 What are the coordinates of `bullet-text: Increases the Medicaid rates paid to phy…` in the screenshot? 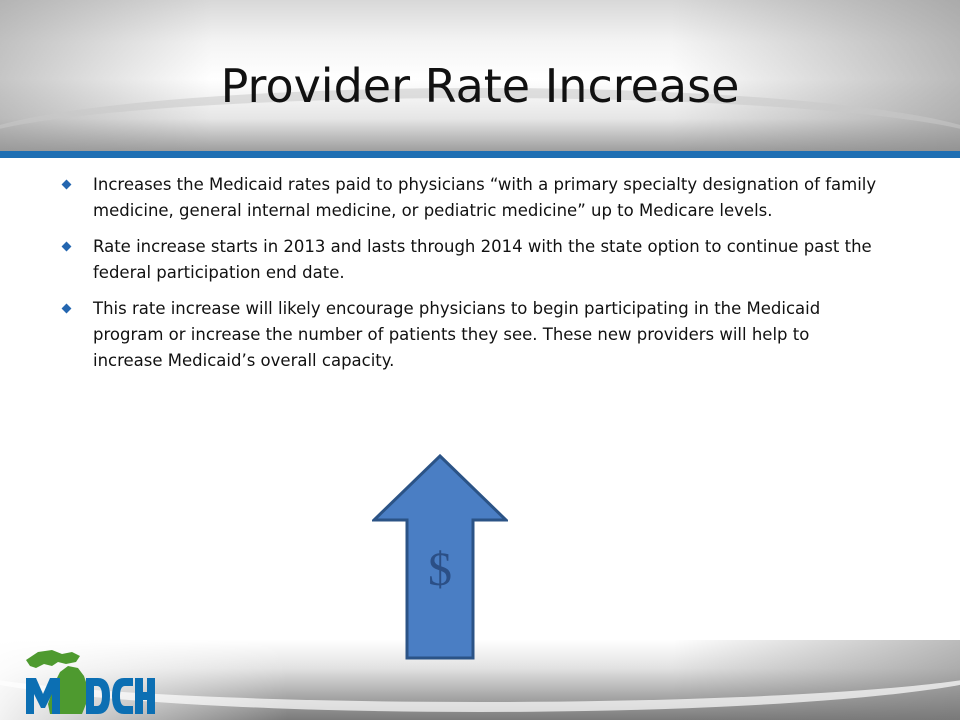 It's located at (485, 197).